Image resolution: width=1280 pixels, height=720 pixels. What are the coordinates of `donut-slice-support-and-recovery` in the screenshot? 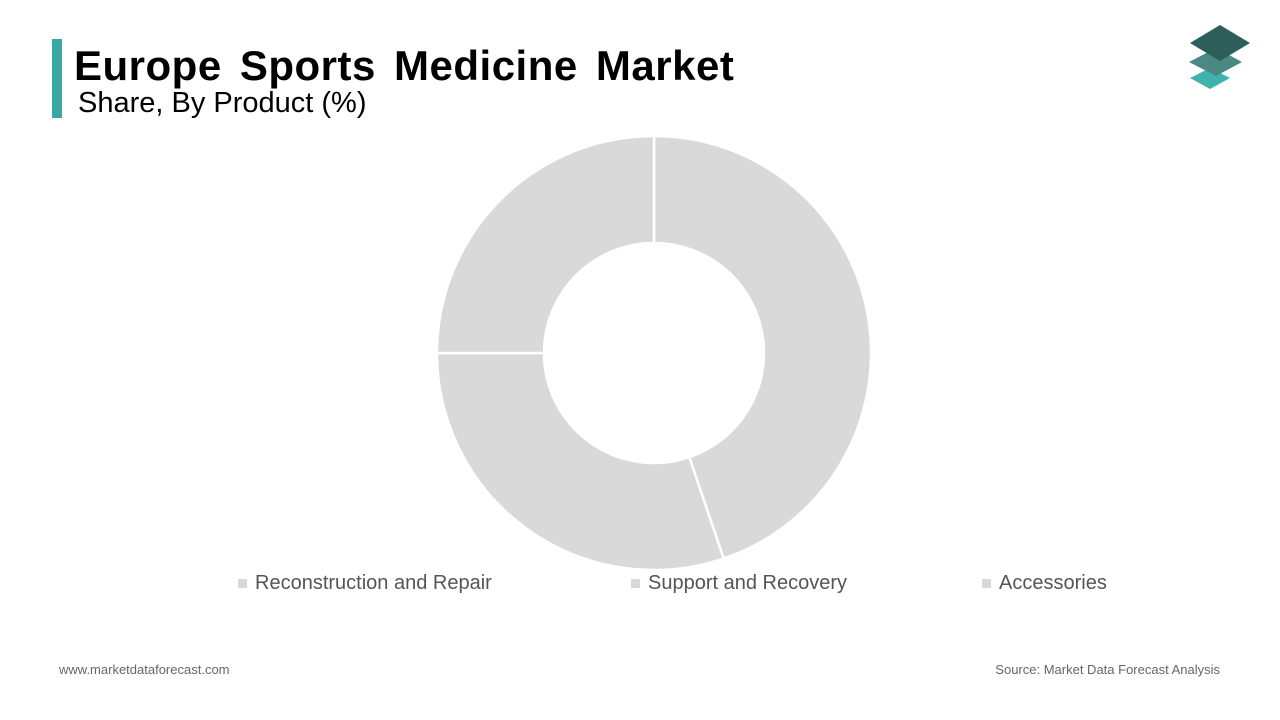 It's located at (580, 461).